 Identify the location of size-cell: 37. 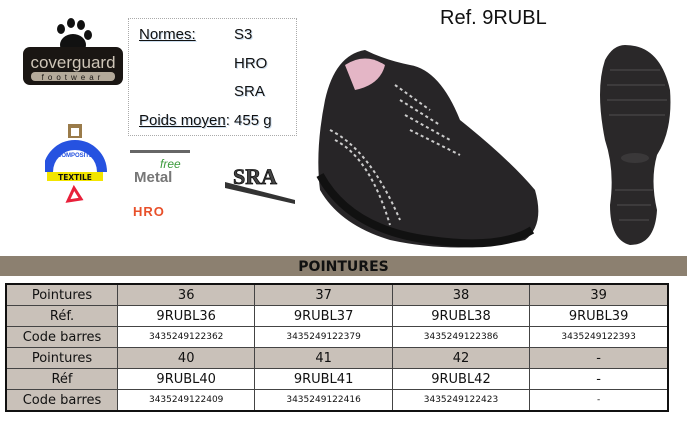
(323, 294).